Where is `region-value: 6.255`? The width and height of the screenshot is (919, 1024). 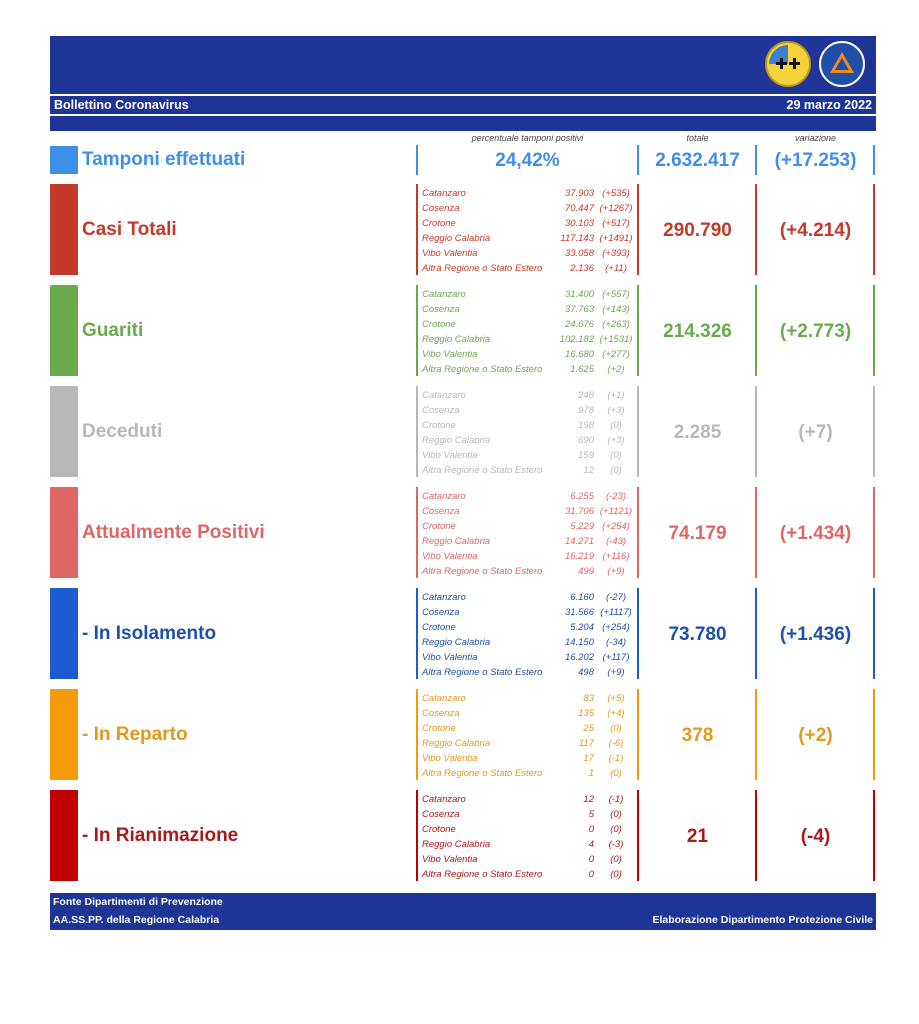 region-value: 6.255 is located at coordinates (582, 496).